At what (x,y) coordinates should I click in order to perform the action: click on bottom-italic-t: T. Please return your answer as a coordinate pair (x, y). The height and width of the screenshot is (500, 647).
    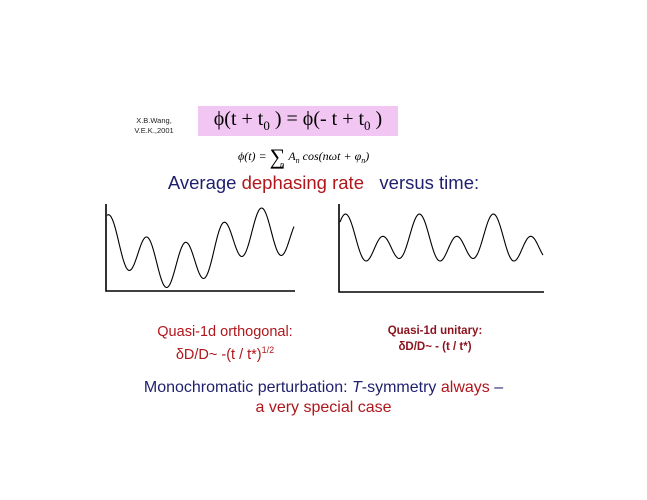
    Looking at the image, I should click on (356, 387).